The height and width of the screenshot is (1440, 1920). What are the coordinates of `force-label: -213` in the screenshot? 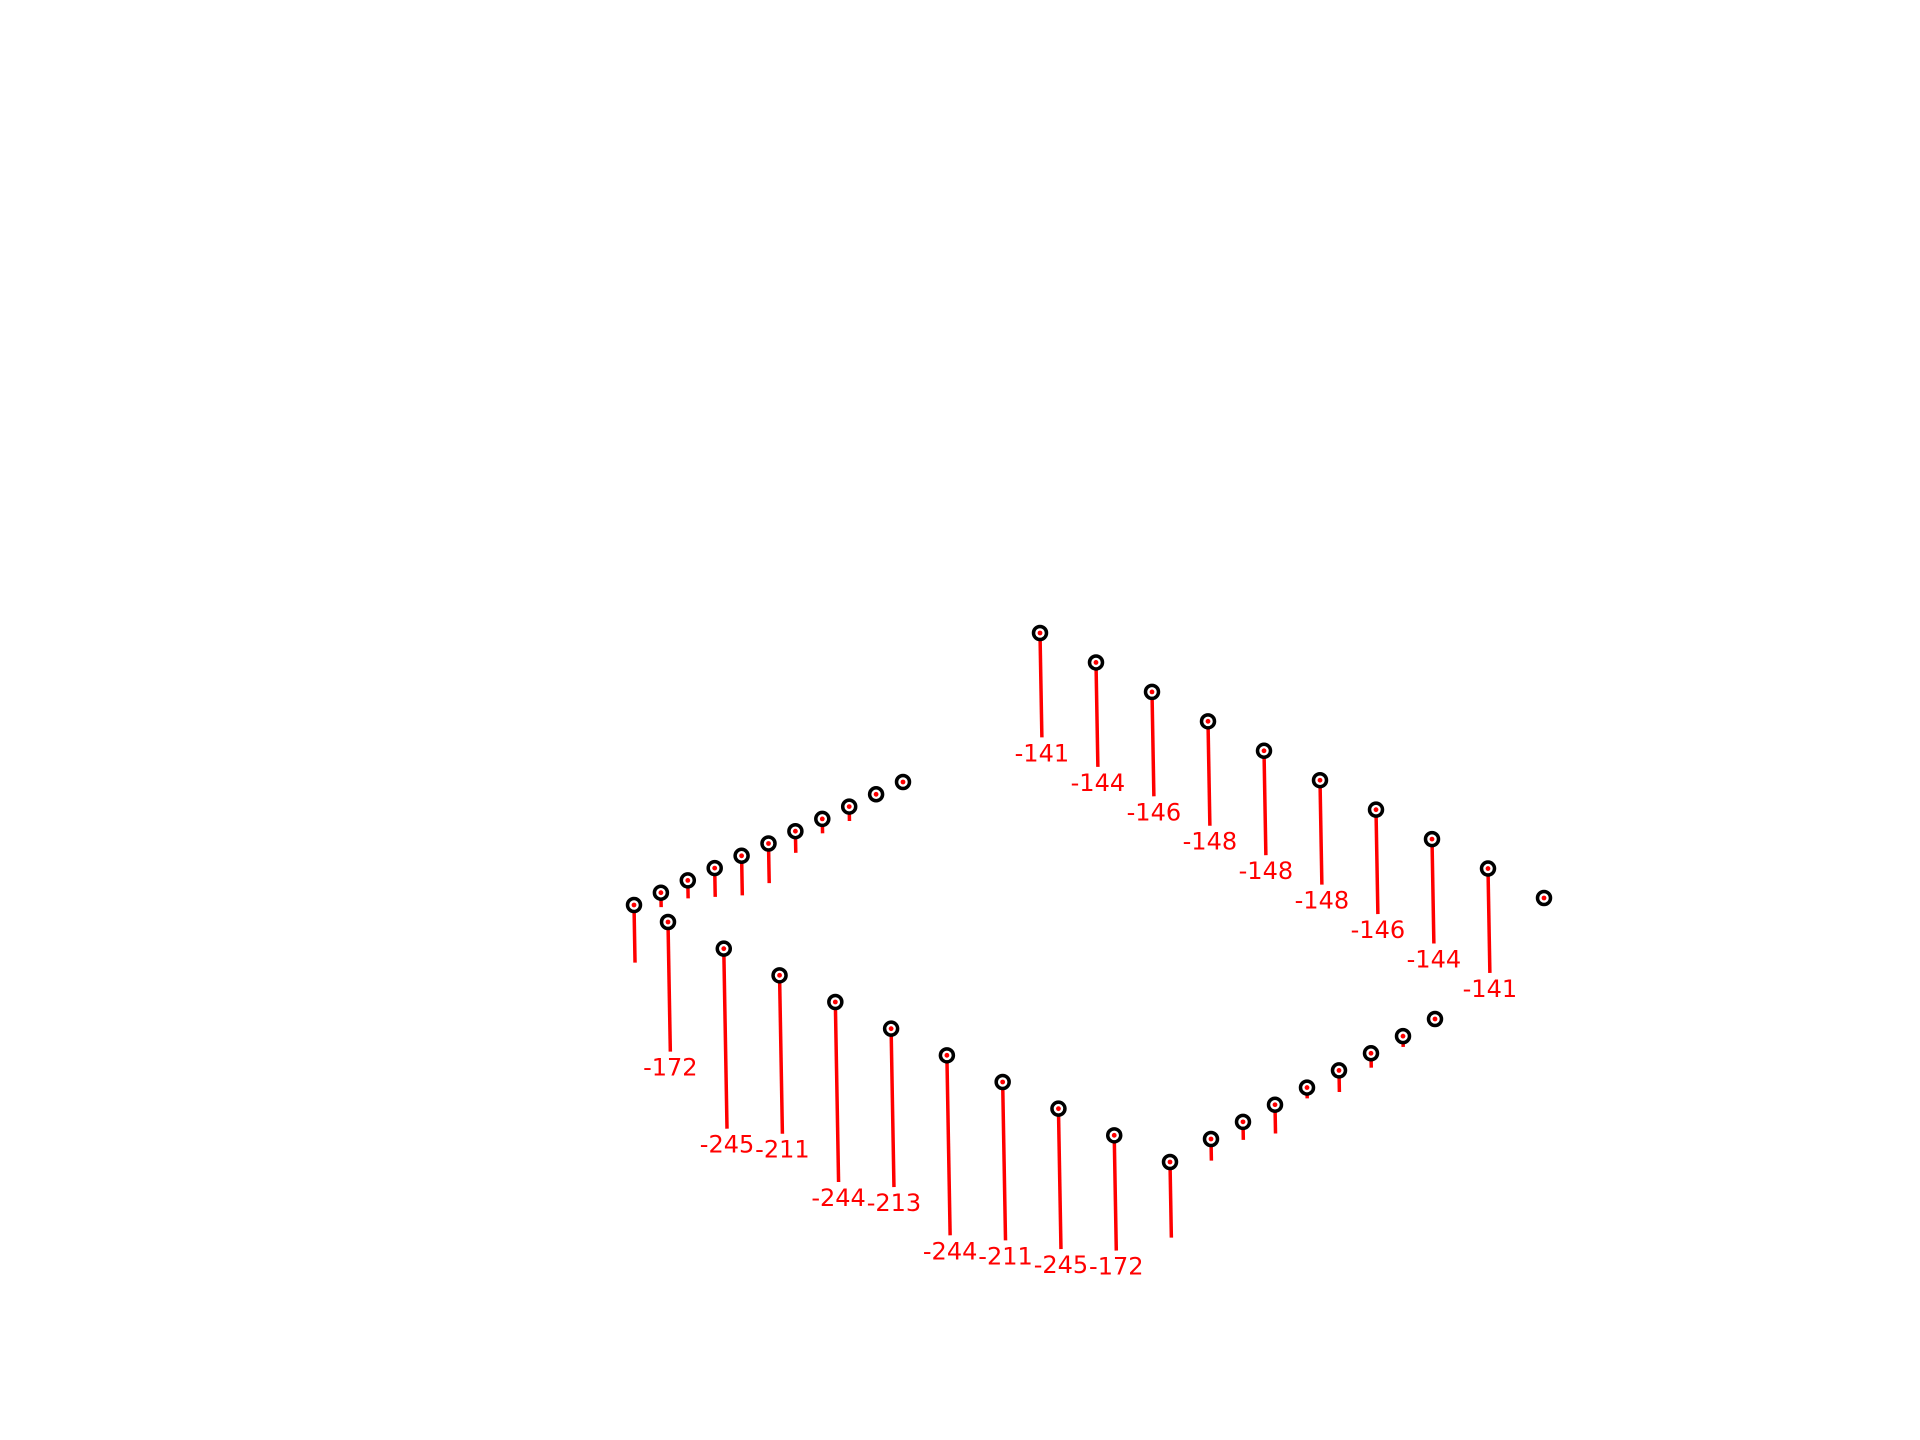 It's located at (894, 1203).